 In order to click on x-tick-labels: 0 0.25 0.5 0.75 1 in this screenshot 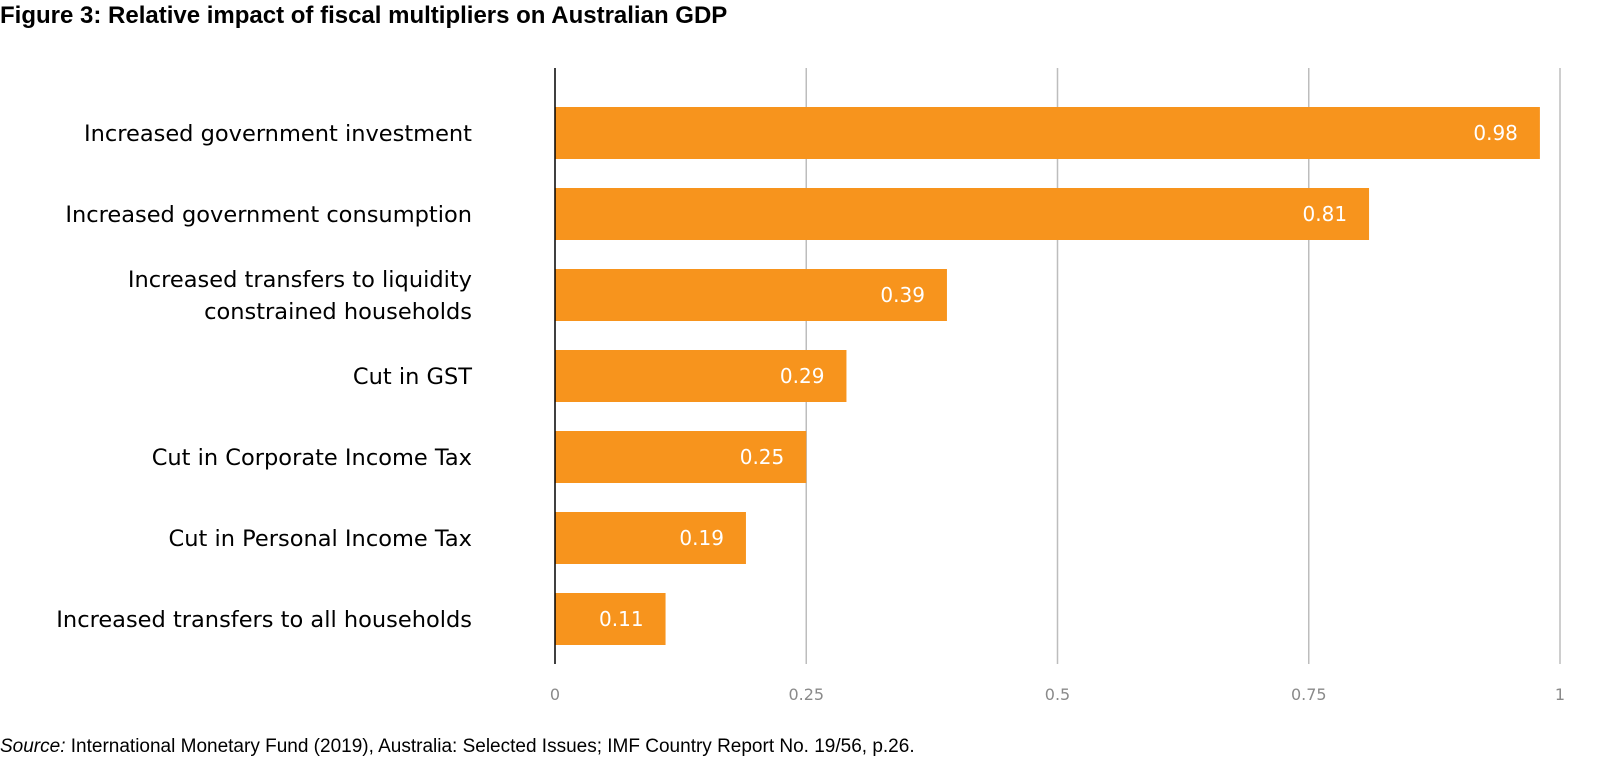, I will do `click(1057, 694)`.